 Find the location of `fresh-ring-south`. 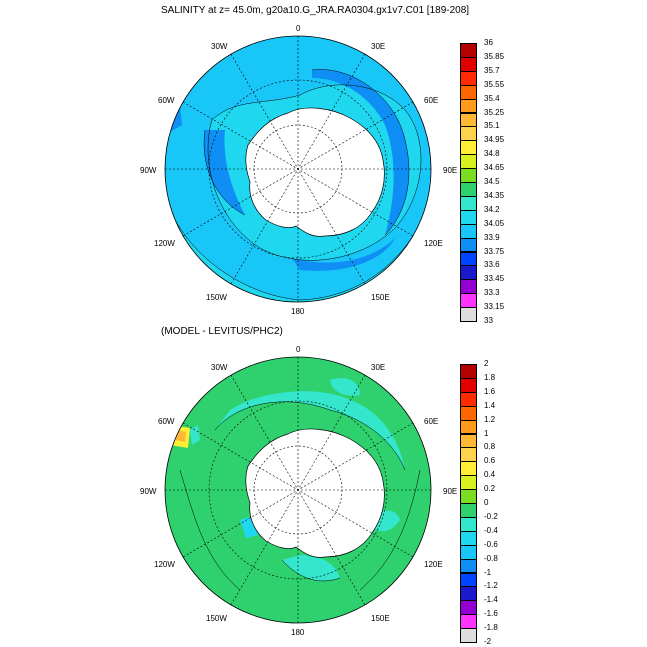

fresh-ring-south is located at coordinates (343, 254).